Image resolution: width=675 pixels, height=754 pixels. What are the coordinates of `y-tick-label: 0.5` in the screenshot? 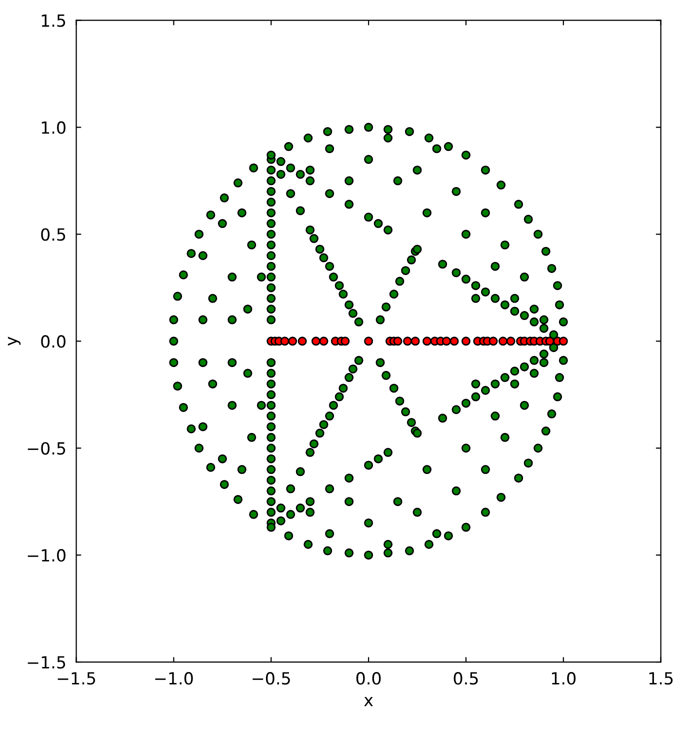 It's located at (53, 234).